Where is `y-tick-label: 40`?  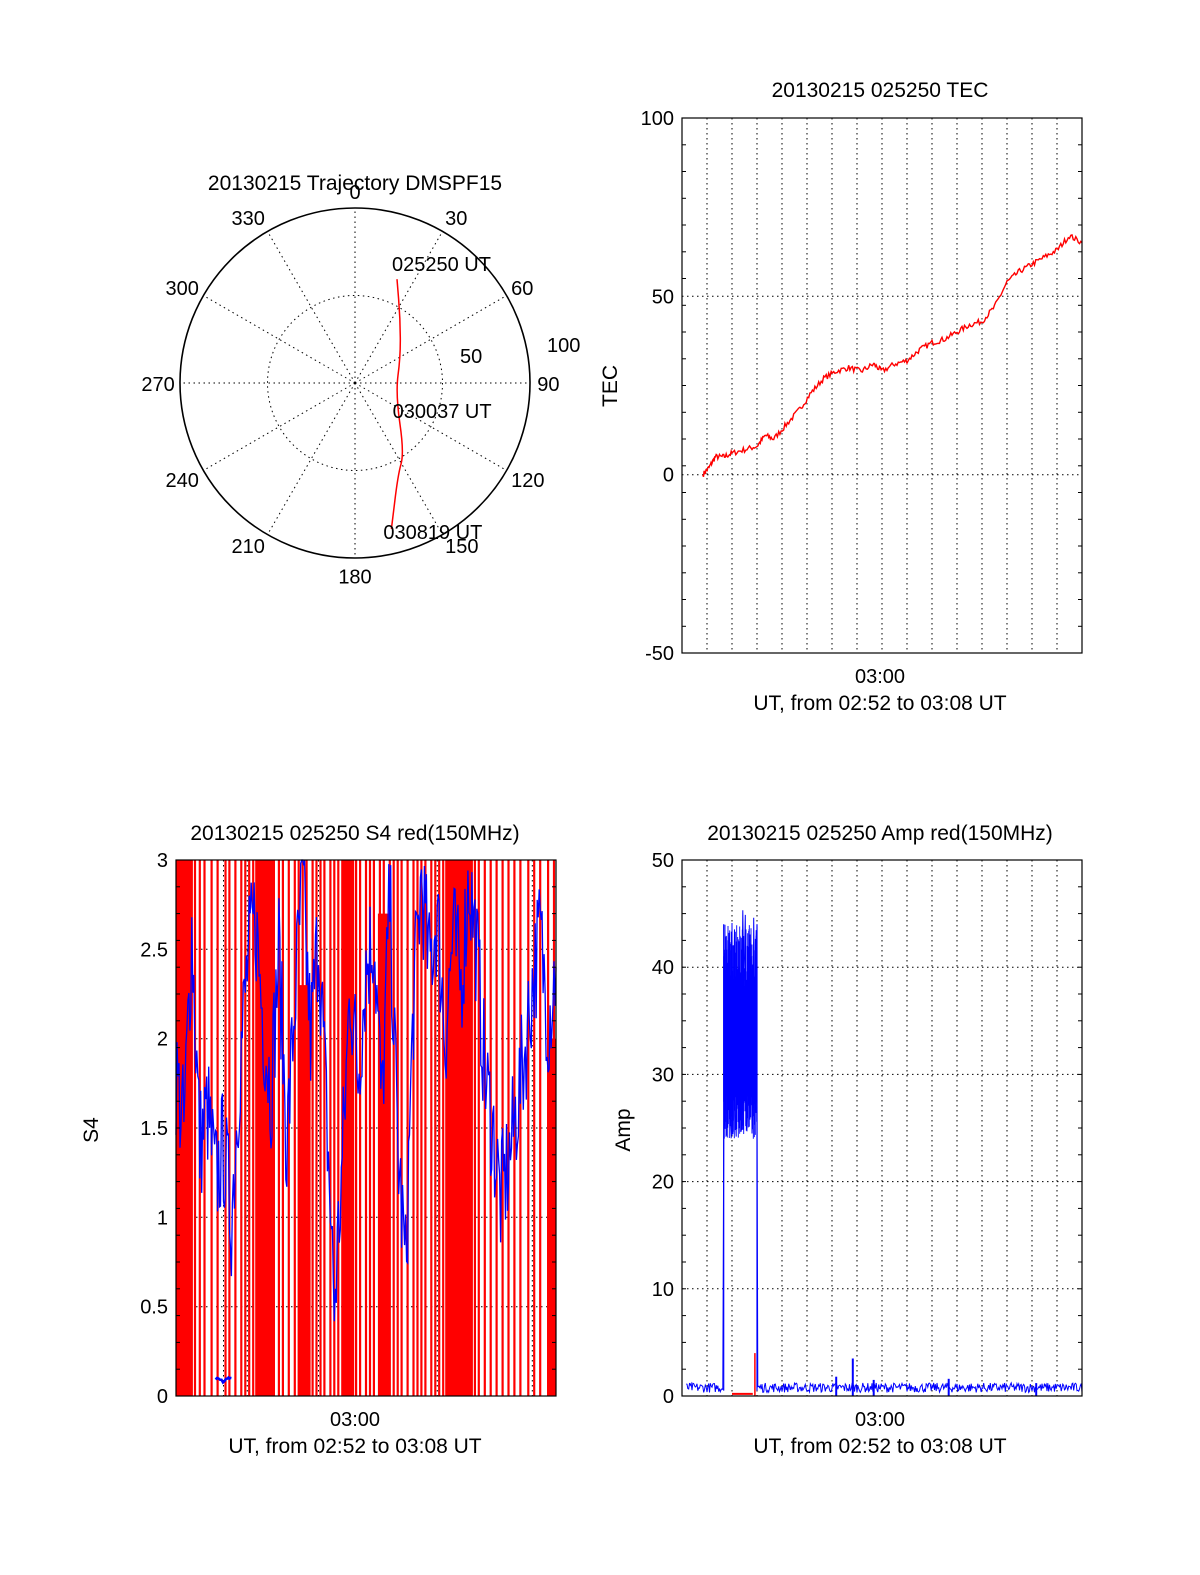 y-tick-label: 40 is located at coordinates (663, 968).